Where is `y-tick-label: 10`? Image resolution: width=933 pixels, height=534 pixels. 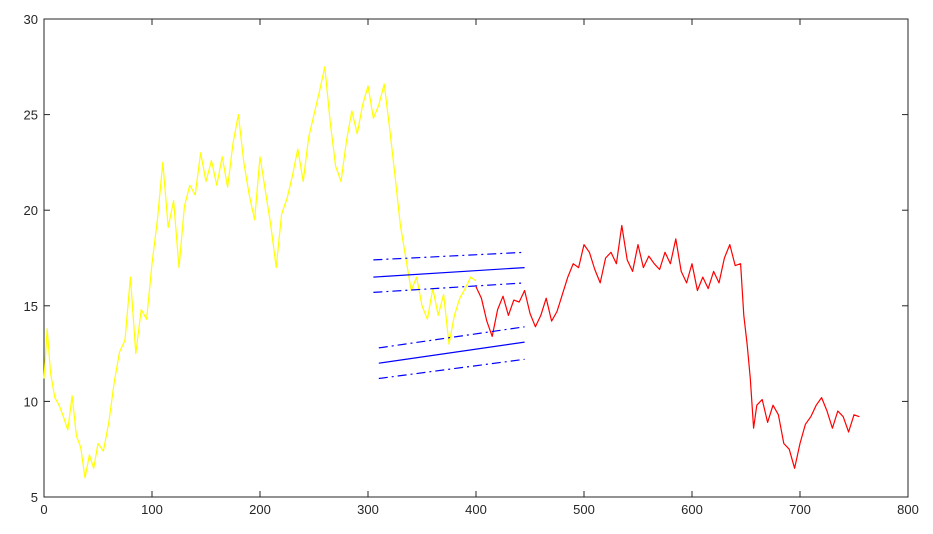 y-tick-label: 10 is located at coordinates (31, 401).